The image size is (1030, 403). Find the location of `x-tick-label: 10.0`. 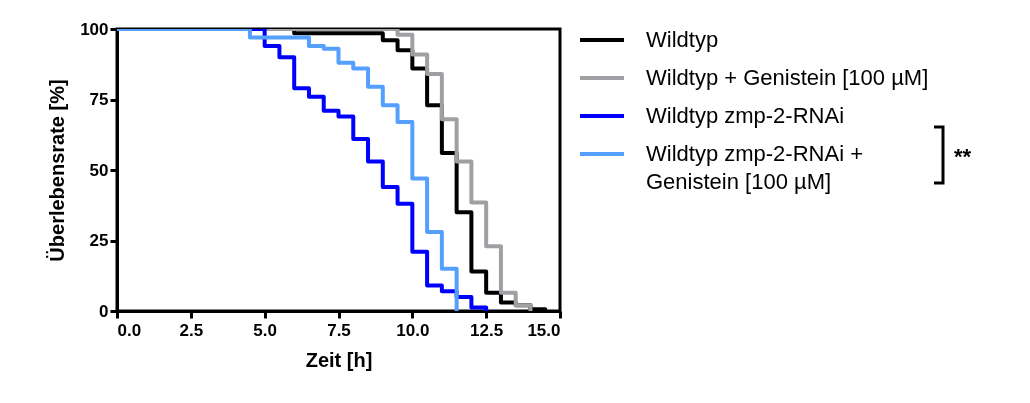

x-tick-label: 10.0 is located at coordinates (413, 330).